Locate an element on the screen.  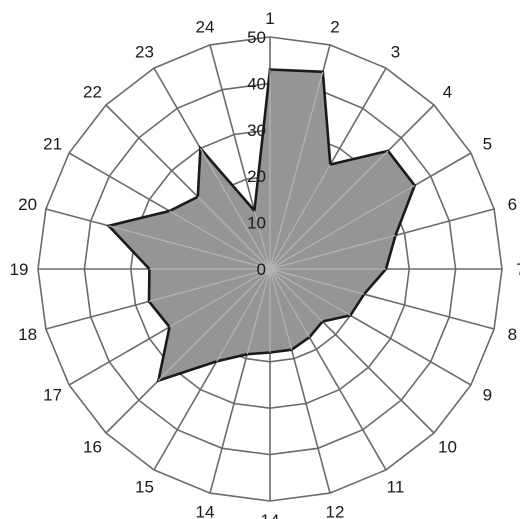
category-label: 11 is located at coordinates (396, 486).